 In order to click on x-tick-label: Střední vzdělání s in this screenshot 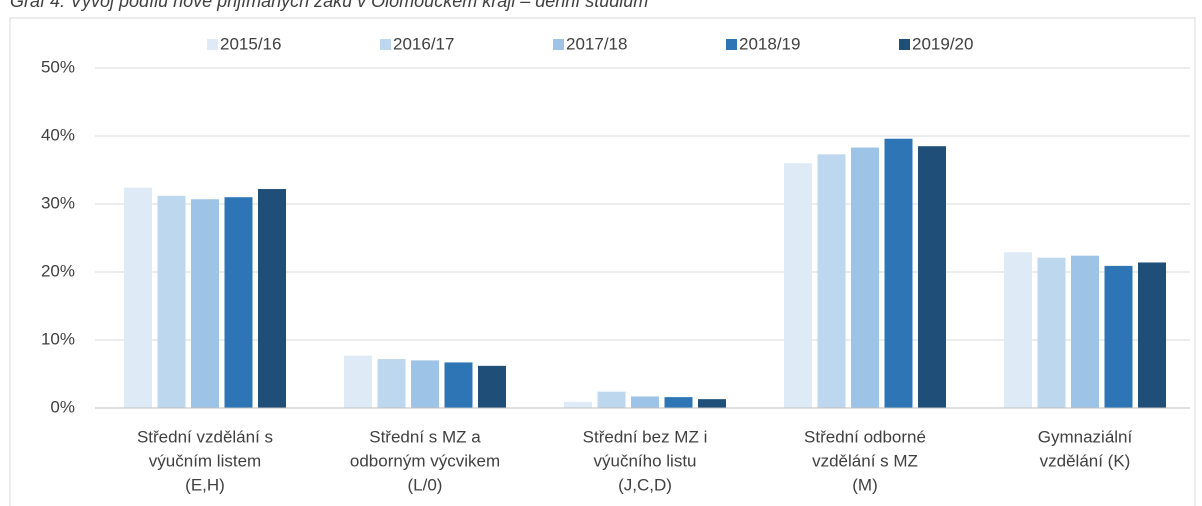, I will do `click(205, 436)`.